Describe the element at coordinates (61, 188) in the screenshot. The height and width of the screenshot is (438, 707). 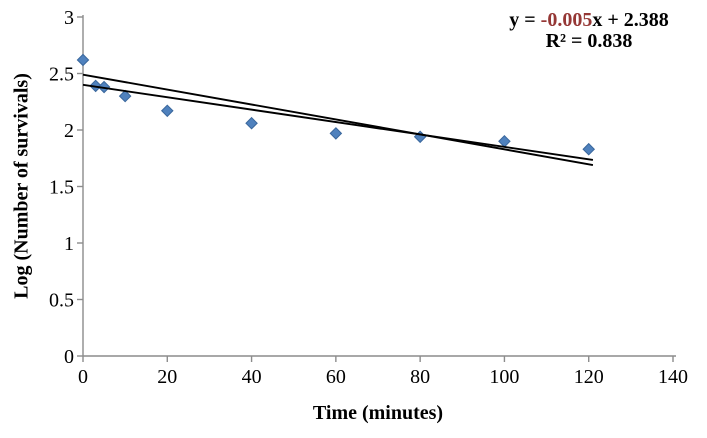
I see `y-tick-label: 1.5` at that location.